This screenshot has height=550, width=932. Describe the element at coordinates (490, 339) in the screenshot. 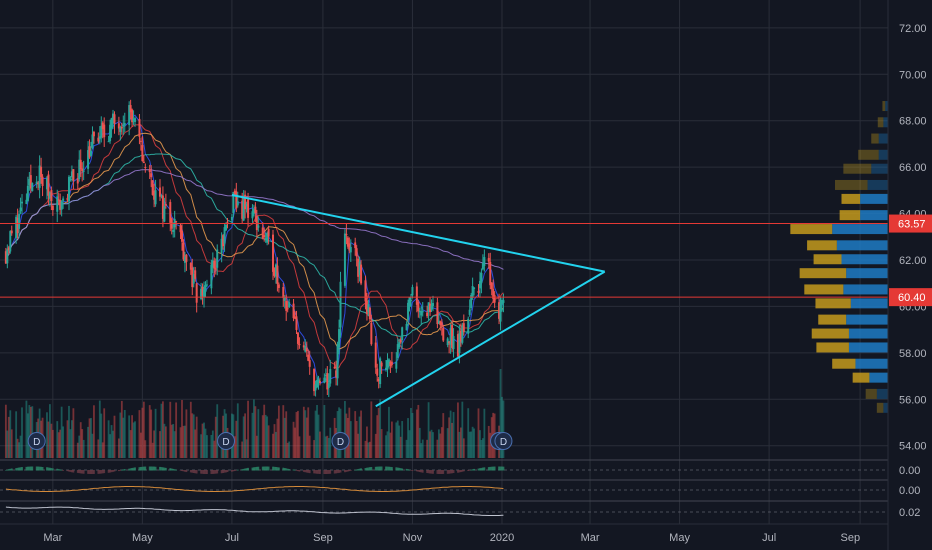

I see `trendline-lower` at that location.